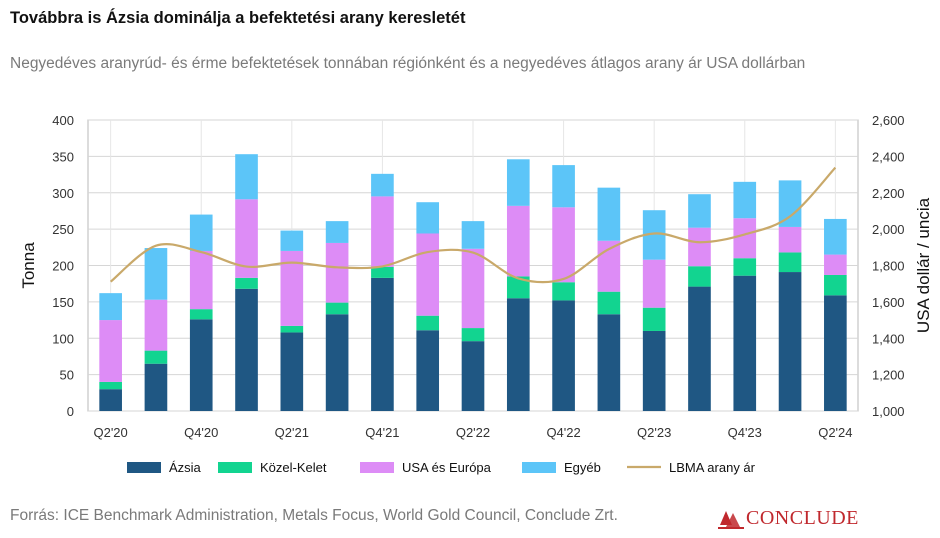 The width and height of the screenshot is (940, 538). Describe the element at coordinates (110, 432) in the screenshot. I see `x-tick-label: Q2'20` at that location.